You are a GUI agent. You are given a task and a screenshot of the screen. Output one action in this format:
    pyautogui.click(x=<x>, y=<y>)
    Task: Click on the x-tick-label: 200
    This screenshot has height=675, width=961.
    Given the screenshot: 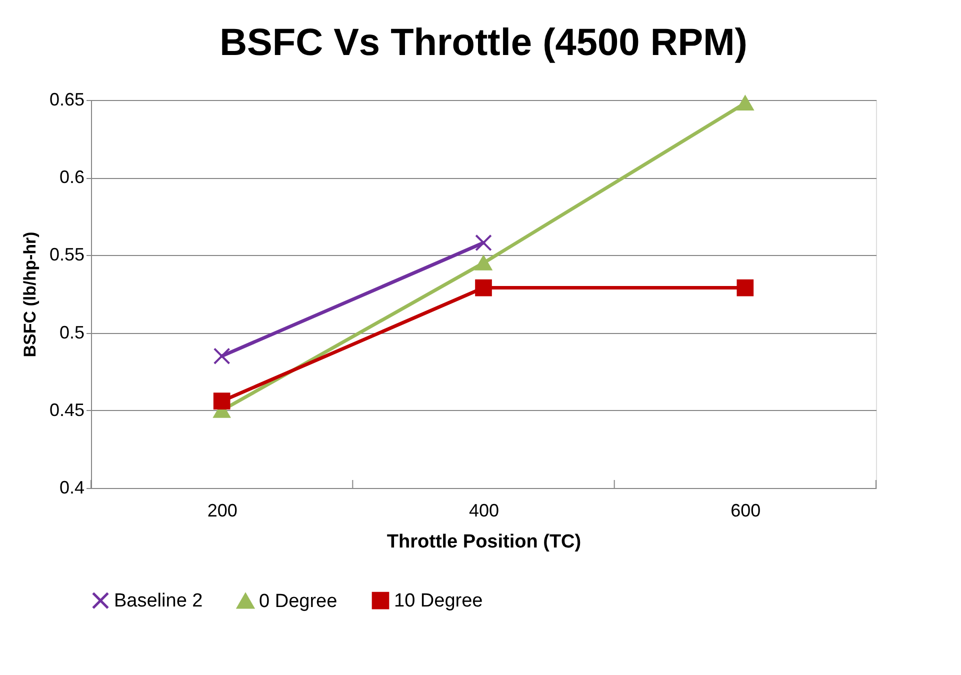 What is the action you would take?
    pyautogui.click(x=222, y=510)
    